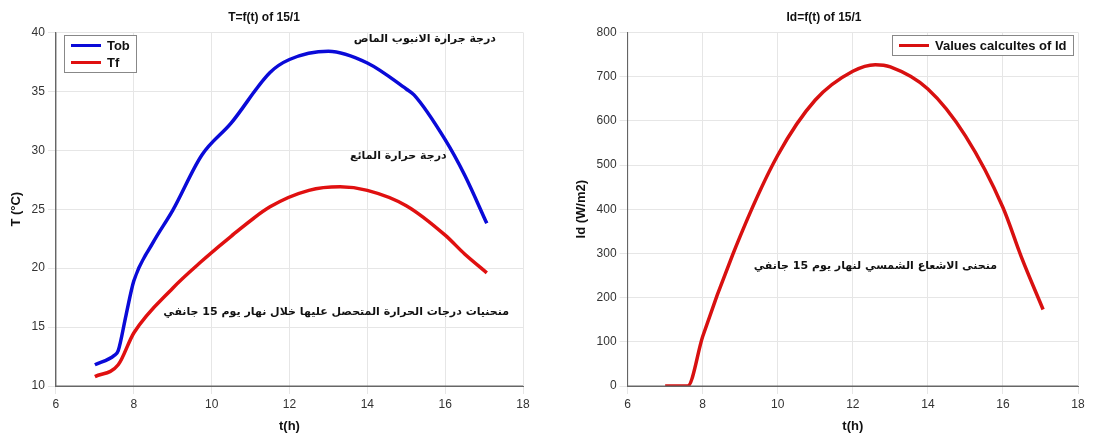  What do you see at coordinates (38, 326) in the screenshot?
I see `y-tick-label: 15` at bounding box center [38, 326].